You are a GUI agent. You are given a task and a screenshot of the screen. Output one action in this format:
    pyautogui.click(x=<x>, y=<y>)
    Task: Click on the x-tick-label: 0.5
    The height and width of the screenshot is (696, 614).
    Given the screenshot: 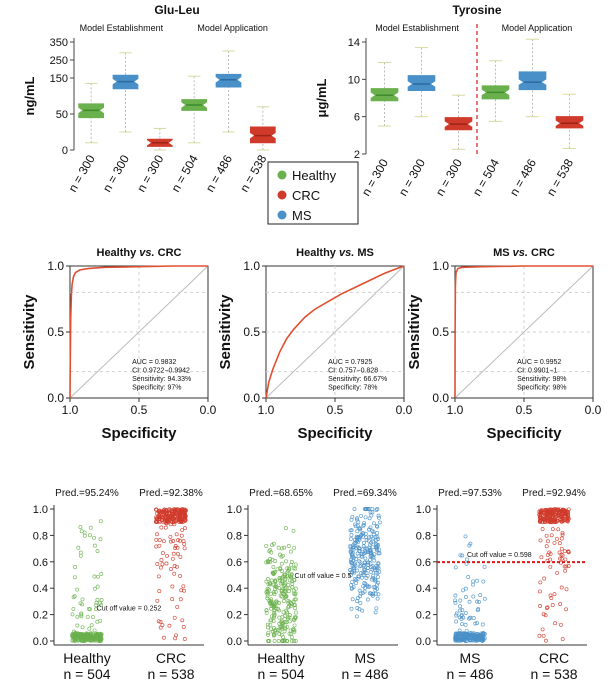 What is the action you would take?
    pyautogui.click(x=335, y=410)
    